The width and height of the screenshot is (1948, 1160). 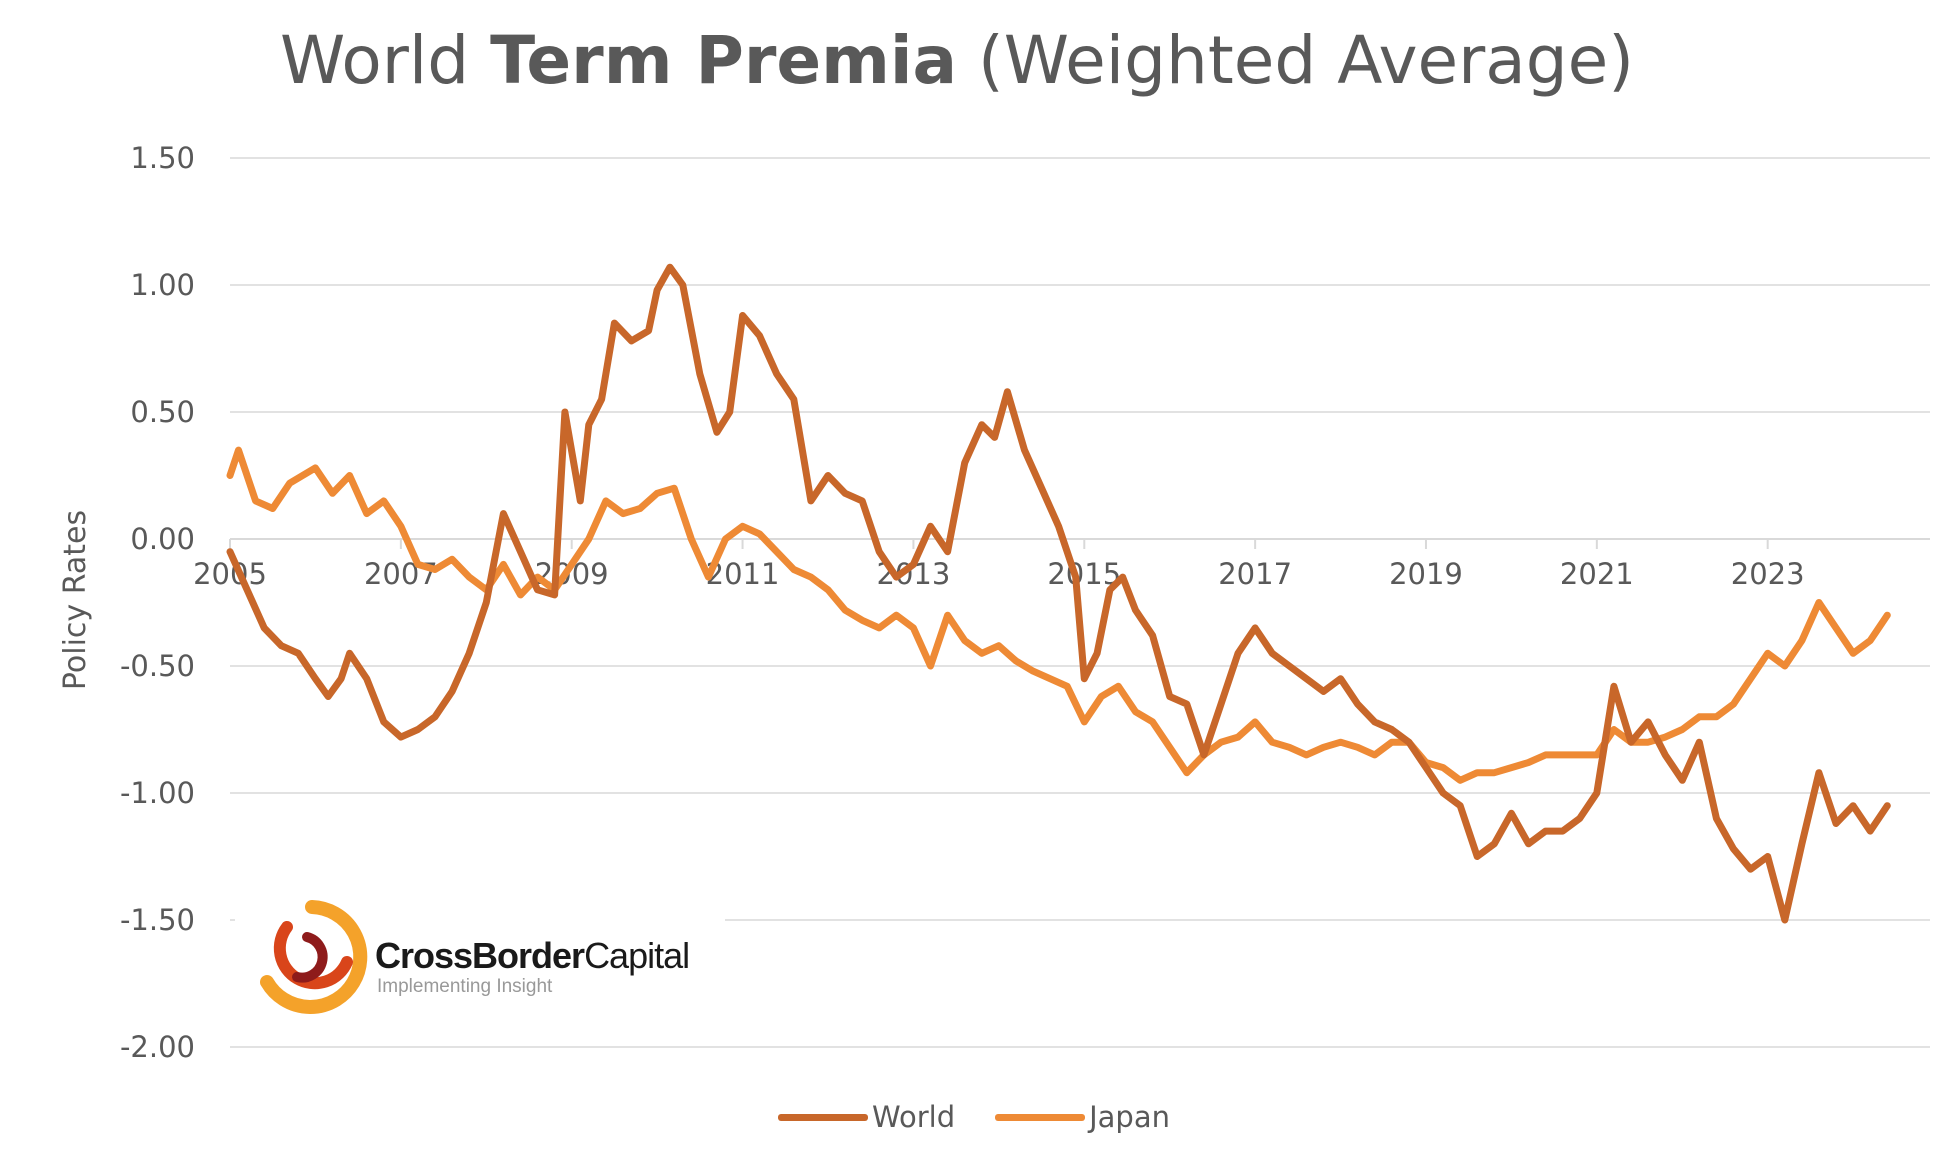 I want to click on y-axis-label: Policy Rates, so click(x=75, y=600).